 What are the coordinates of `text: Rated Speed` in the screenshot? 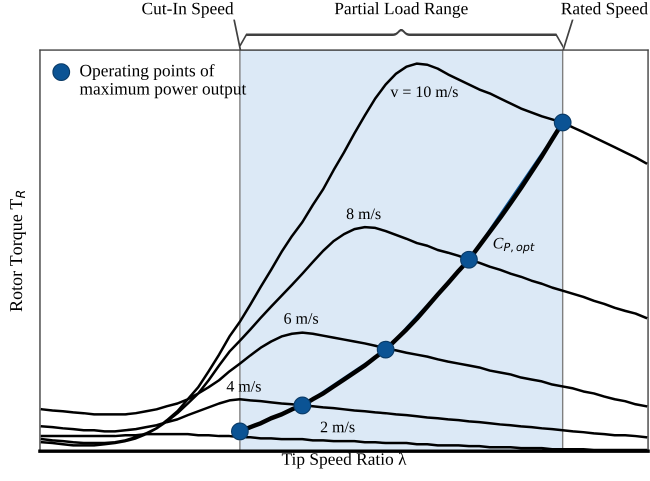 It's located at (604, 10).